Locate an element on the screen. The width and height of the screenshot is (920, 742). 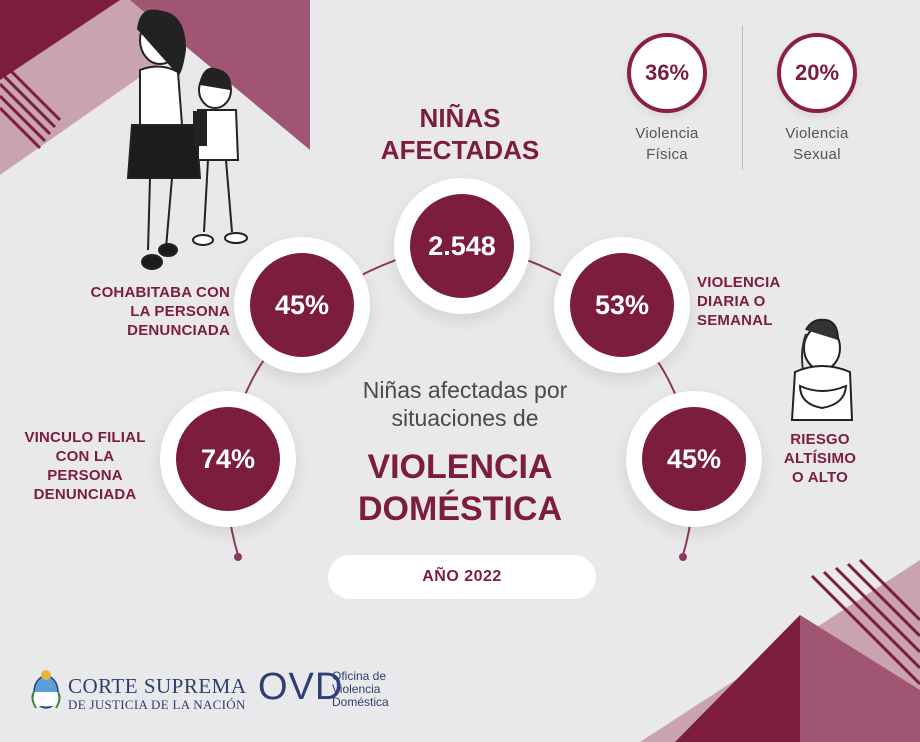
corner-shape-bottom-right-mid is located at coordinates (860, 678).